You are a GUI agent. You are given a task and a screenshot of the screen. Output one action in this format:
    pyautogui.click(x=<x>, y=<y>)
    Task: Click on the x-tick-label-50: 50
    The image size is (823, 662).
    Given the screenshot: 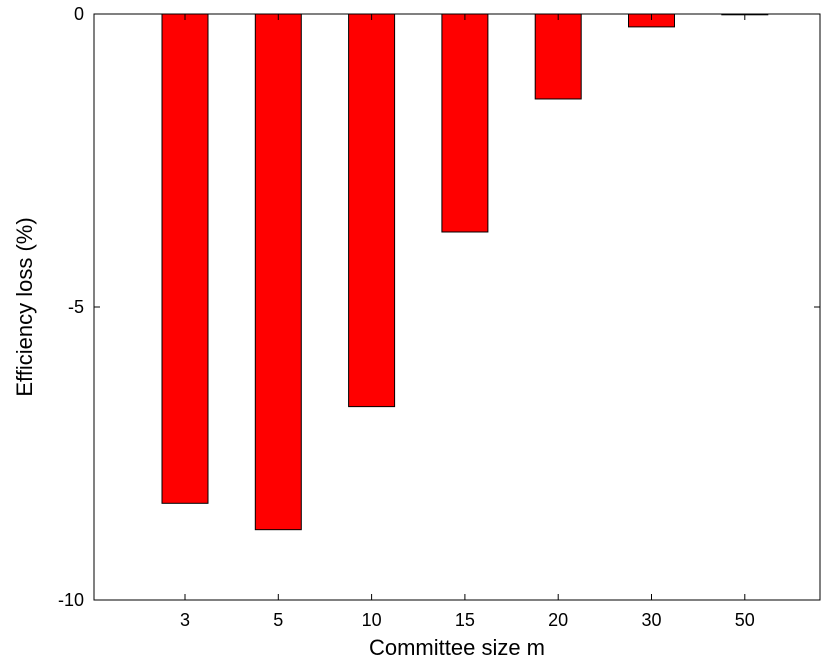 What is the action you would take?
    pyautogui.click(x=745, y=620)
    